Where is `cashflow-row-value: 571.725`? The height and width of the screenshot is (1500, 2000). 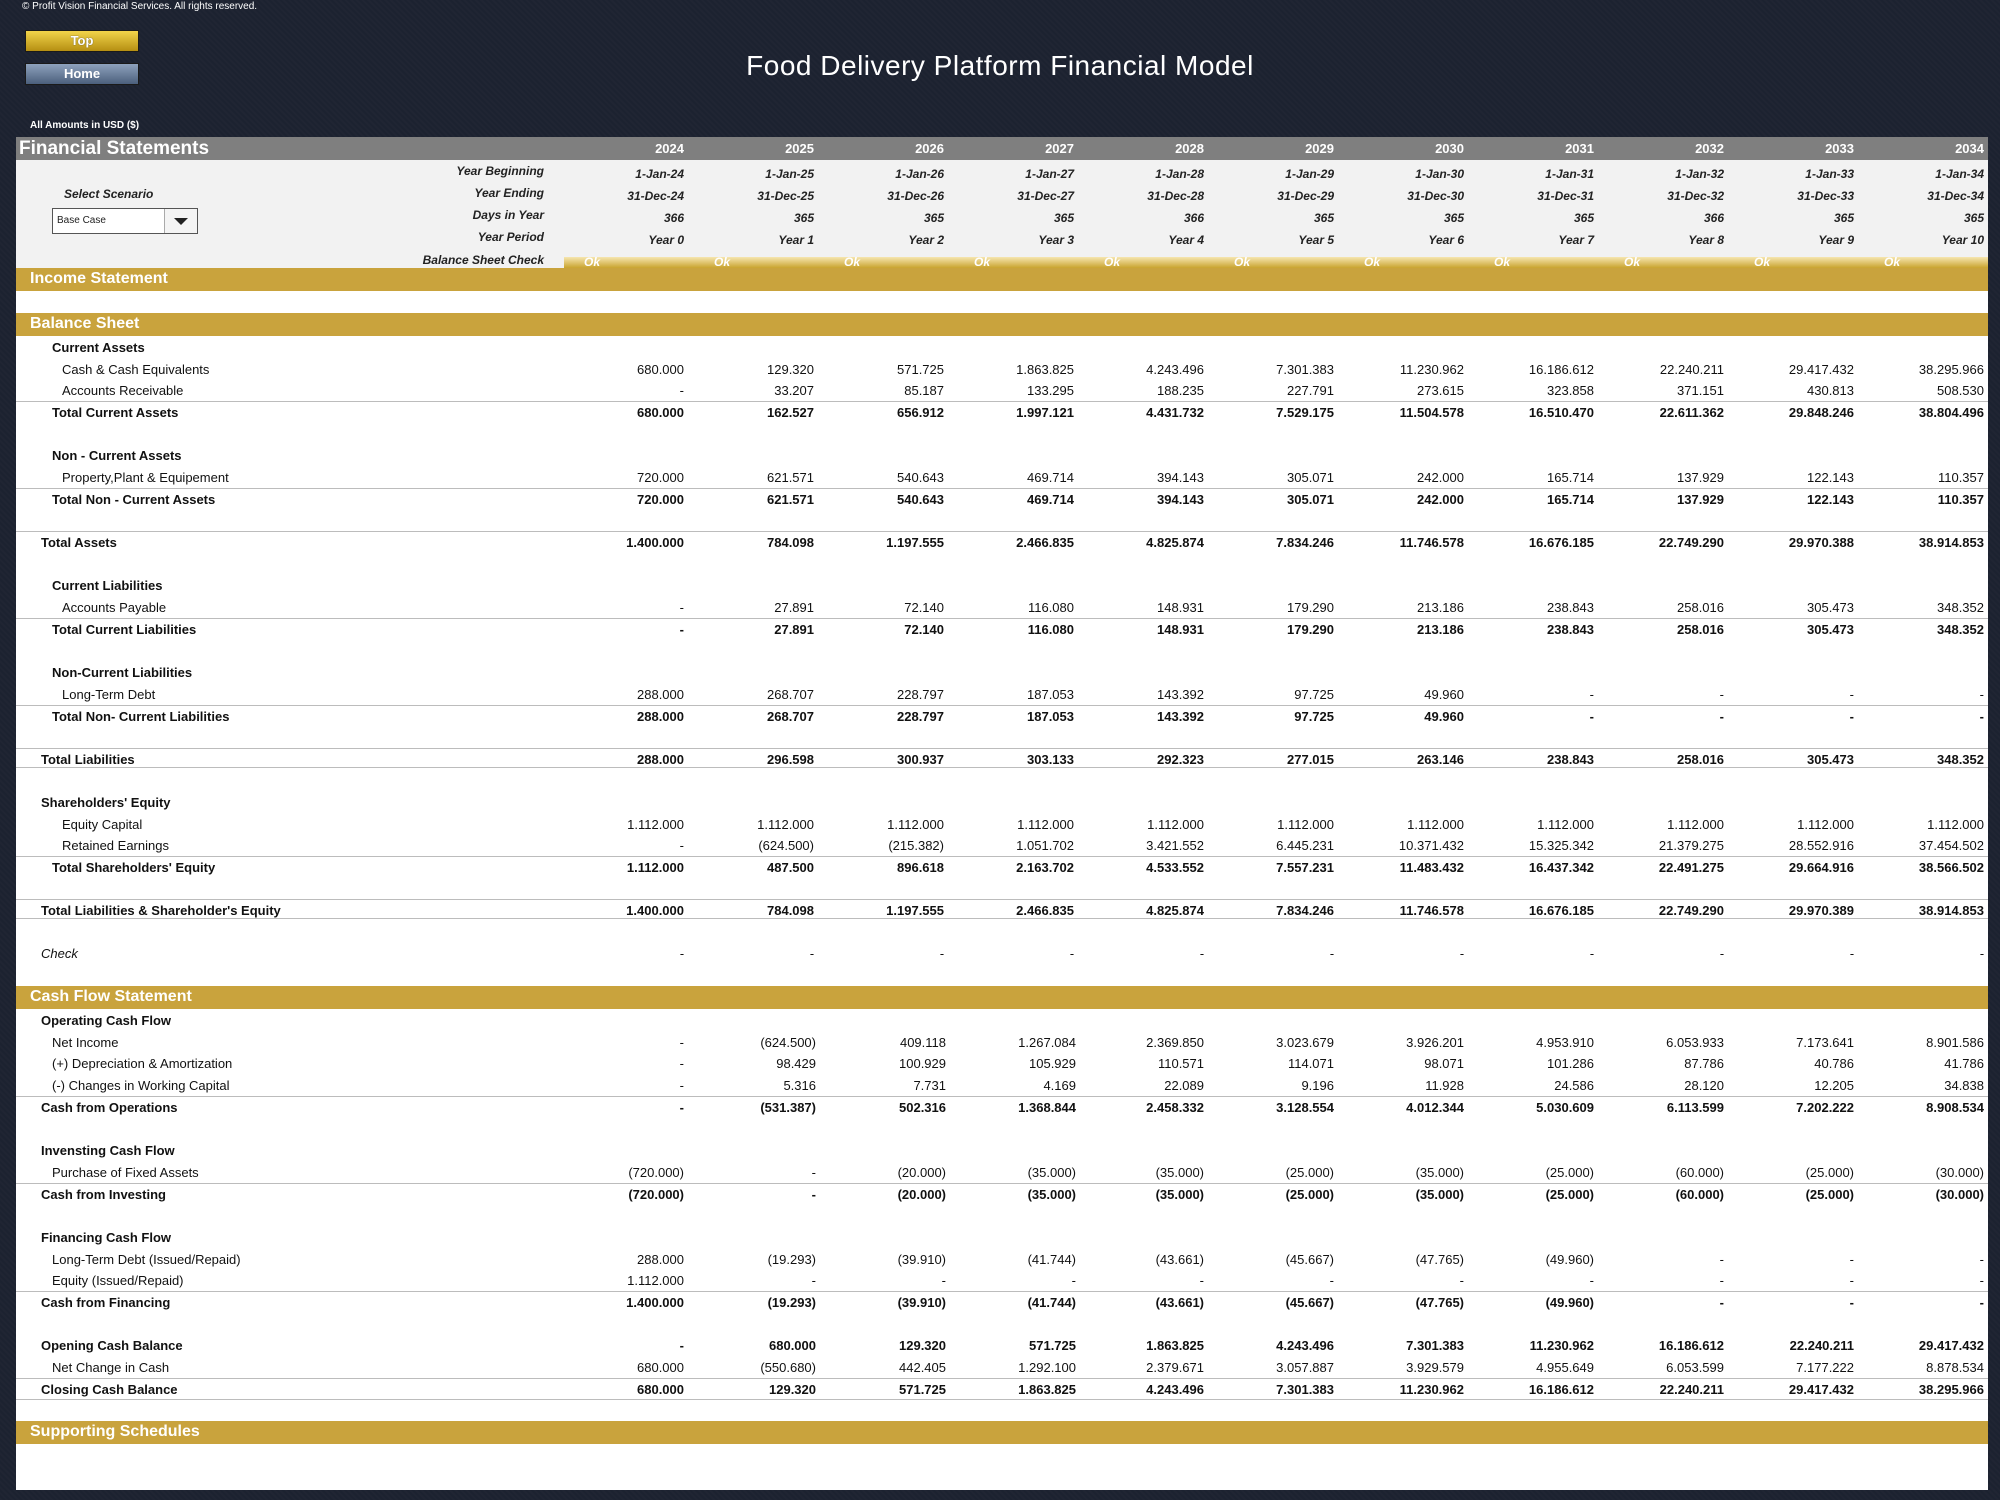 cashflow-row-value: 571.725 is located at coordinates (1052, 1345).